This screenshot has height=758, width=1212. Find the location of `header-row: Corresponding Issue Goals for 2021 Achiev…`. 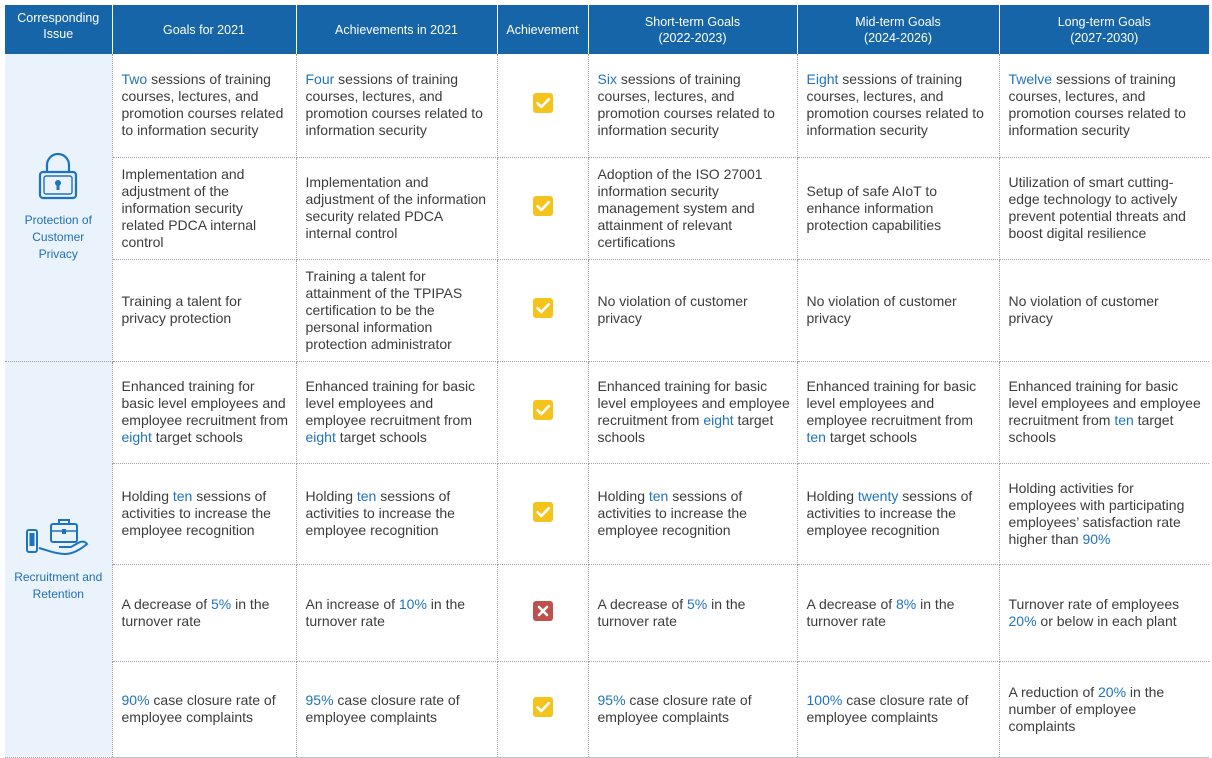

header-row: Corresponding Issue Goals for 2021 Achiev… is located at coordinates (607, 29).